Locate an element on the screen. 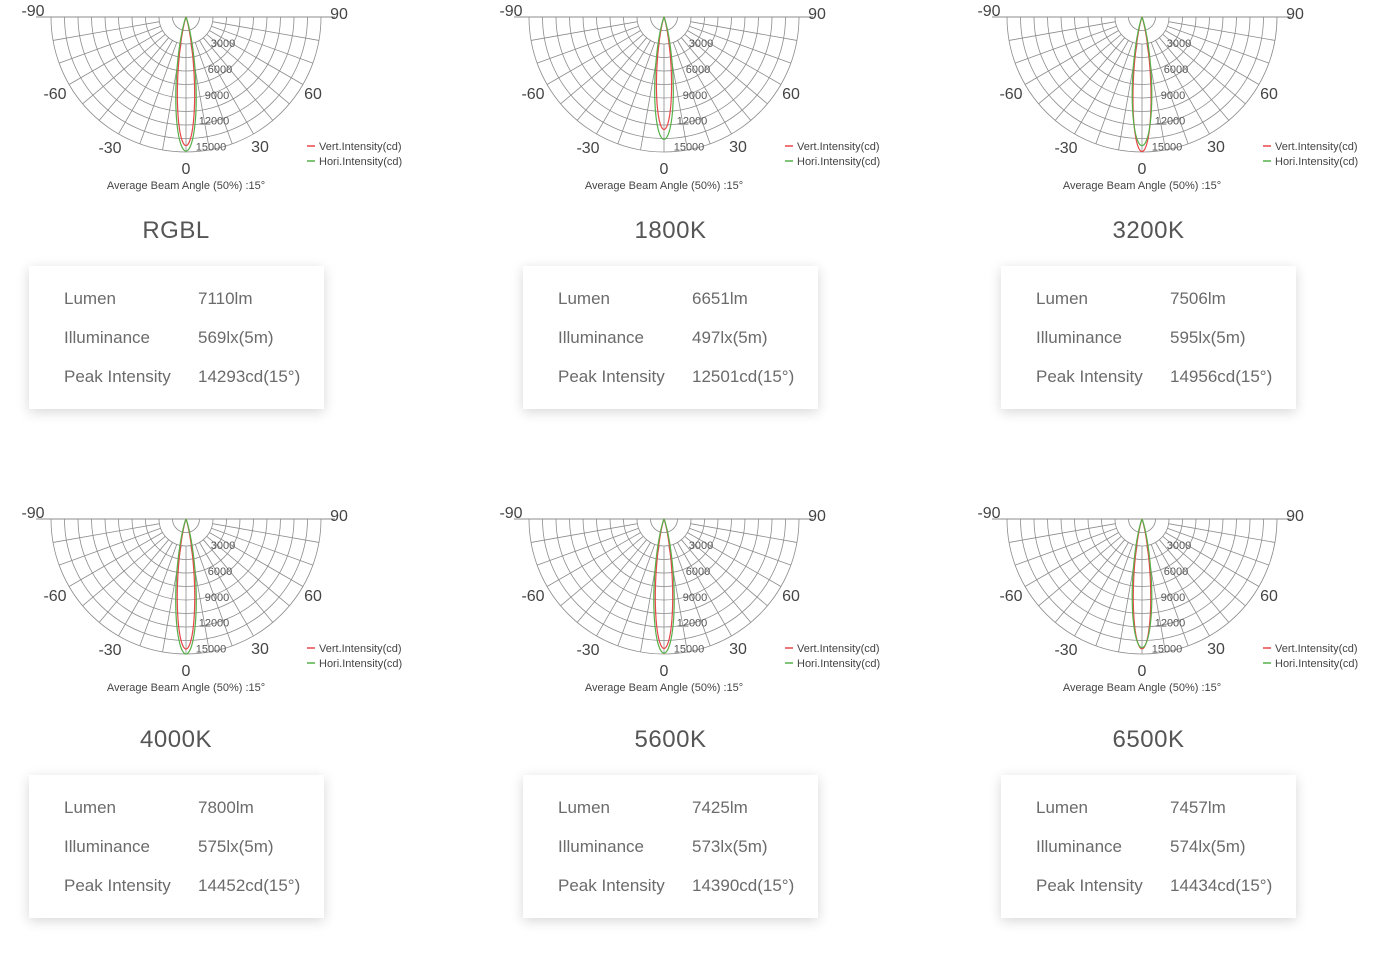 This screenshot has height=962, width=1393. spec-value: 14434cd(15°) is located at coordinates (1221, 885).